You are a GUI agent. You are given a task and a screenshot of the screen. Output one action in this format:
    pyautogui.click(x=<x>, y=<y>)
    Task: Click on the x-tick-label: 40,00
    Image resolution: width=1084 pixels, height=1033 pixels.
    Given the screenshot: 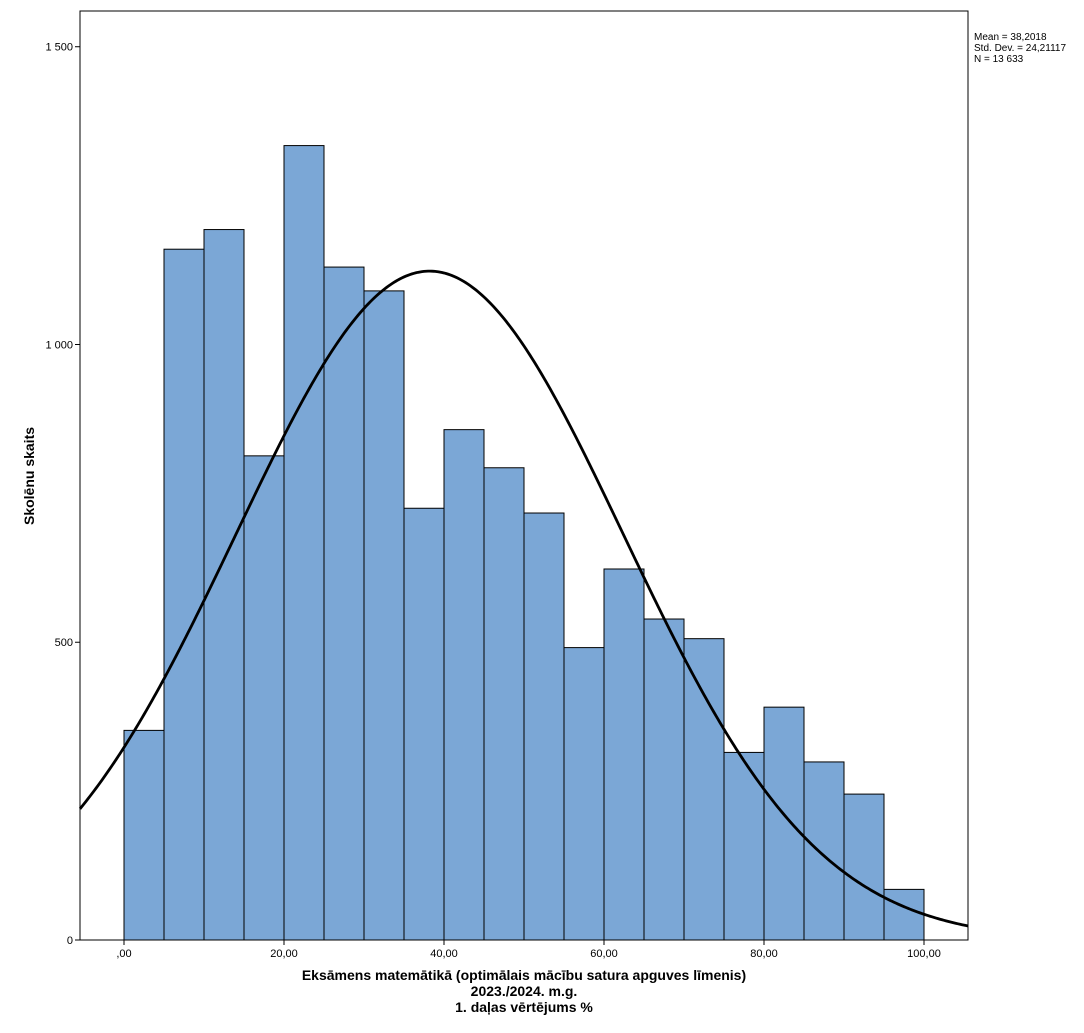 What is the action you would take?
    pyautogui.click(x=444, y=954)
    